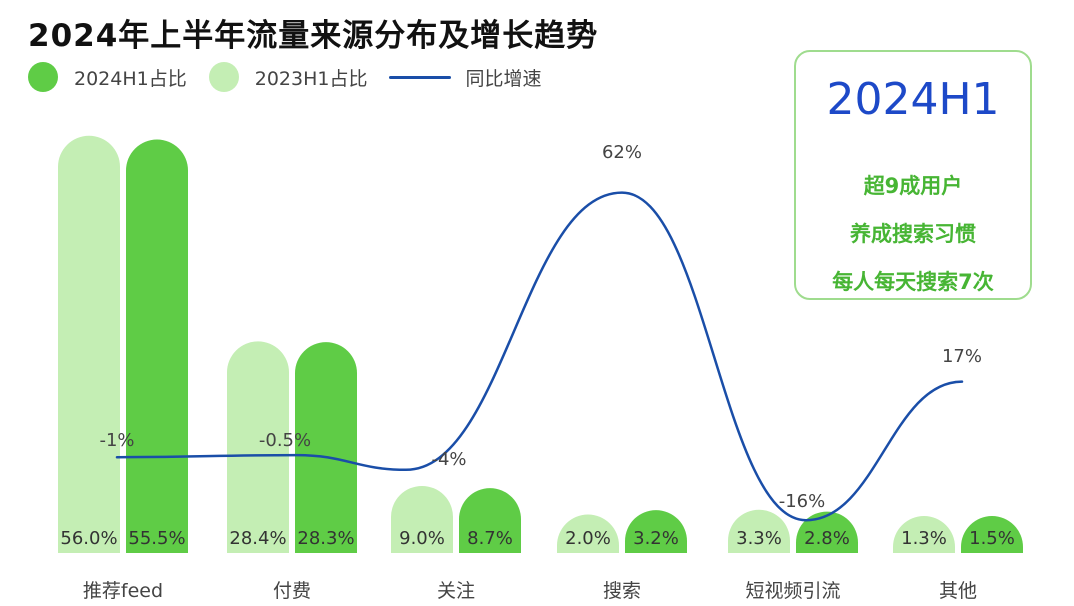  Describe the element at coordinates (257, 538) in the screenshot. I see `bar-value-label-2023-paid: 28.4%` at that location.